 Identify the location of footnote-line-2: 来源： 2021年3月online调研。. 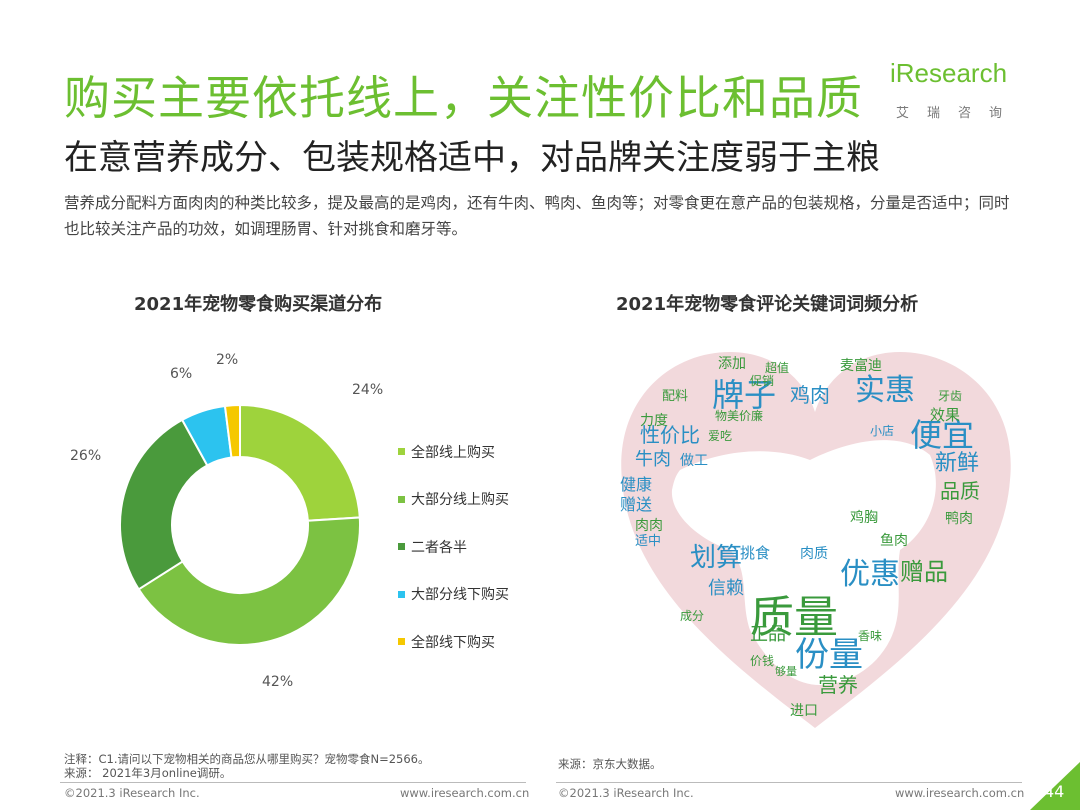
(148, 773).